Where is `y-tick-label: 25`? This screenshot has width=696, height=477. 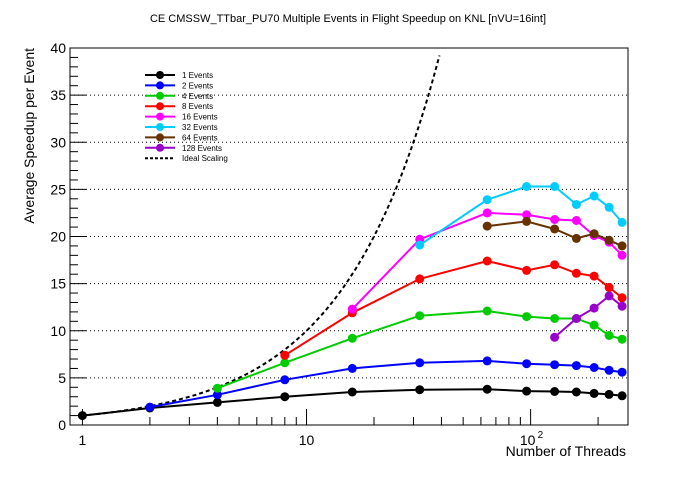
y-tick-label: 25 is located at coordinates (58, 189).